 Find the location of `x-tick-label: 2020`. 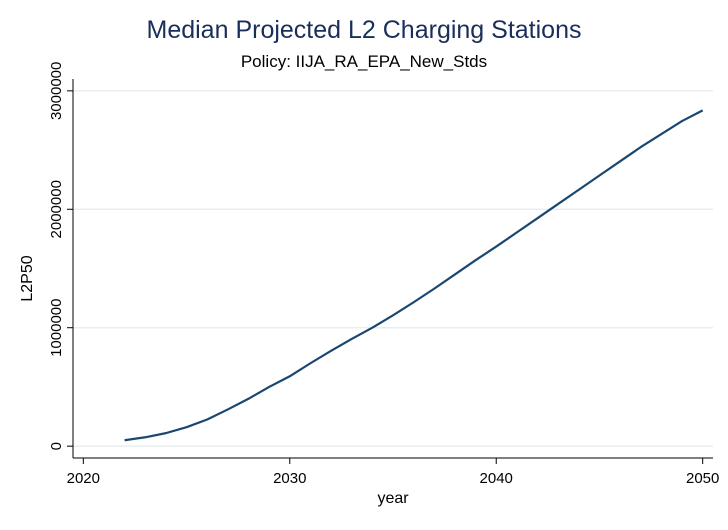

x-tick-label: 2020 is located at coordinates (83, 478).